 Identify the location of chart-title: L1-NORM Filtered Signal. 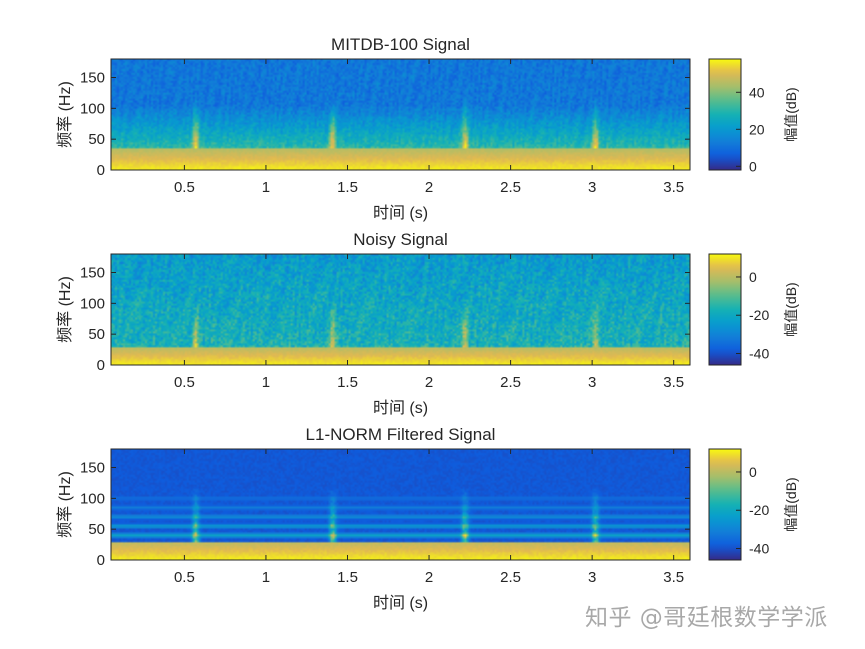
(401, 434).